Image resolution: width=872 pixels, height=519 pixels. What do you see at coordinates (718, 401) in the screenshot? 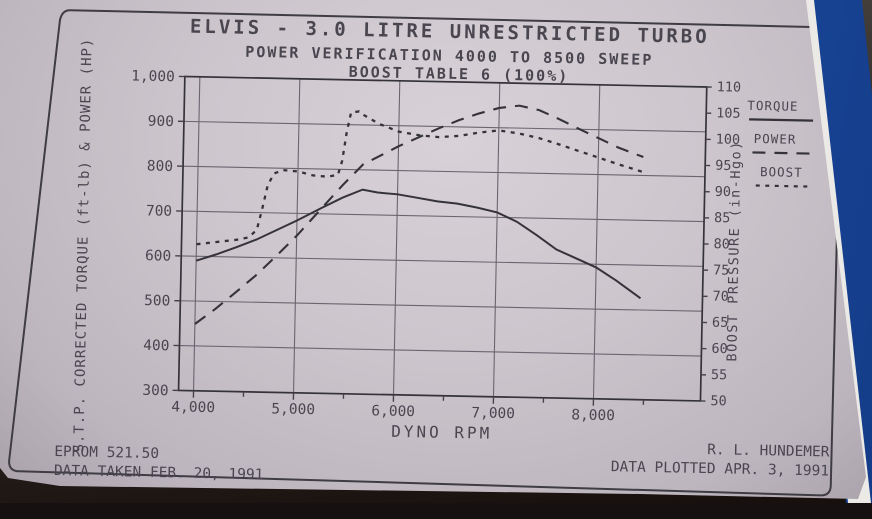
I see `right-tick-label: 50` at bounding box center [718, 401].